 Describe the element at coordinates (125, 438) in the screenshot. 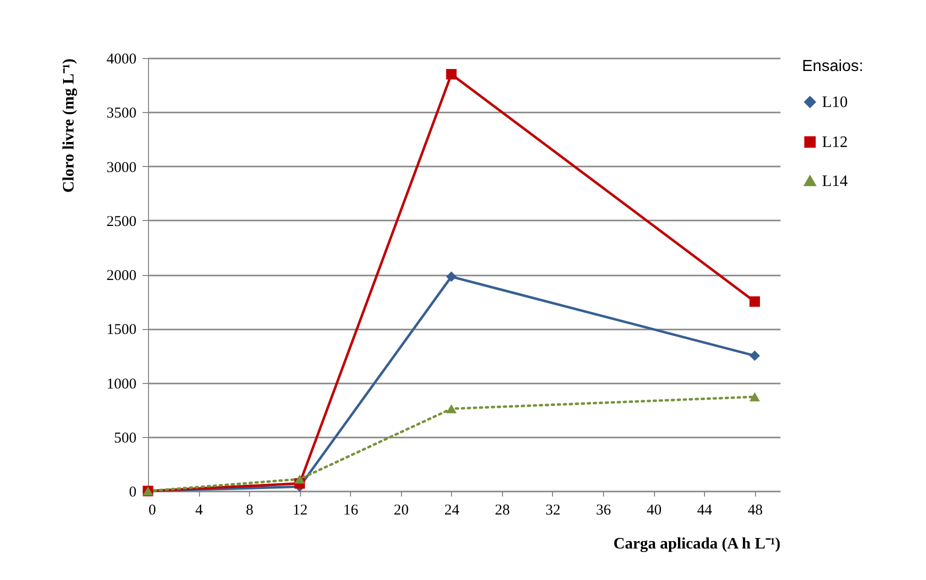

I see `y-tick-label: 500` at that location.